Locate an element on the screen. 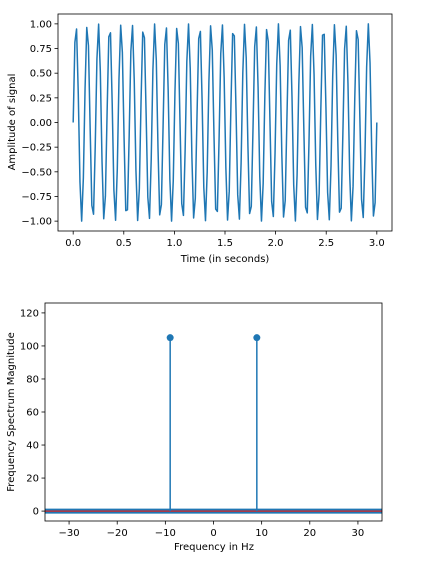 The width and height of the screenshot is (427, 575). spectrum-y-tick-label: 80 is located at coordinates (32, 379).